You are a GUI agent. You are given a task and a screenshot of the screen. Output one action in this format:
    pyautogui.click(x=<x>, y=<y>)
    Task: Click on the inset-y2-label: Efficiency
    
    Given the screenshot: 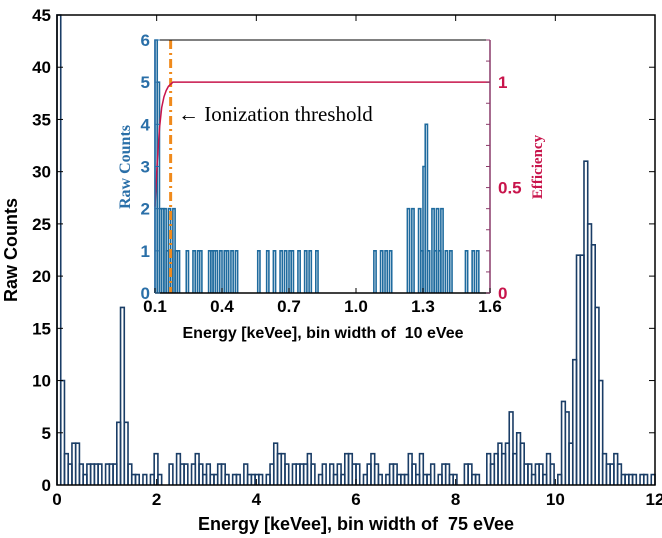 What is the action you would take?
    pyautogui.click(x=538, y=166)
    